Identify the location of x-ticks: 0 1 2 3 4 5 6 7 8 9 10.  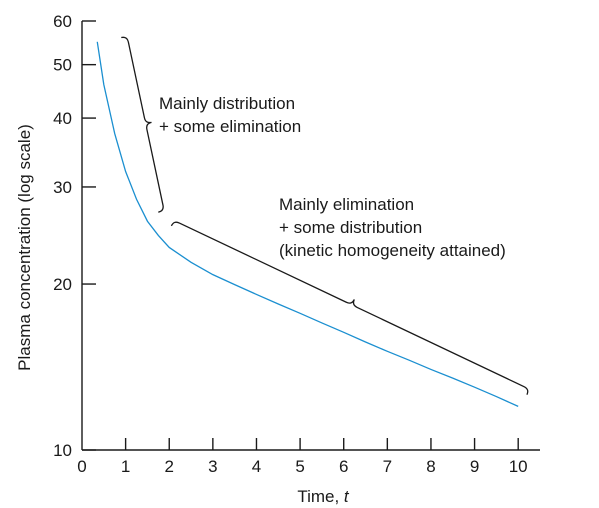
(302, 457).